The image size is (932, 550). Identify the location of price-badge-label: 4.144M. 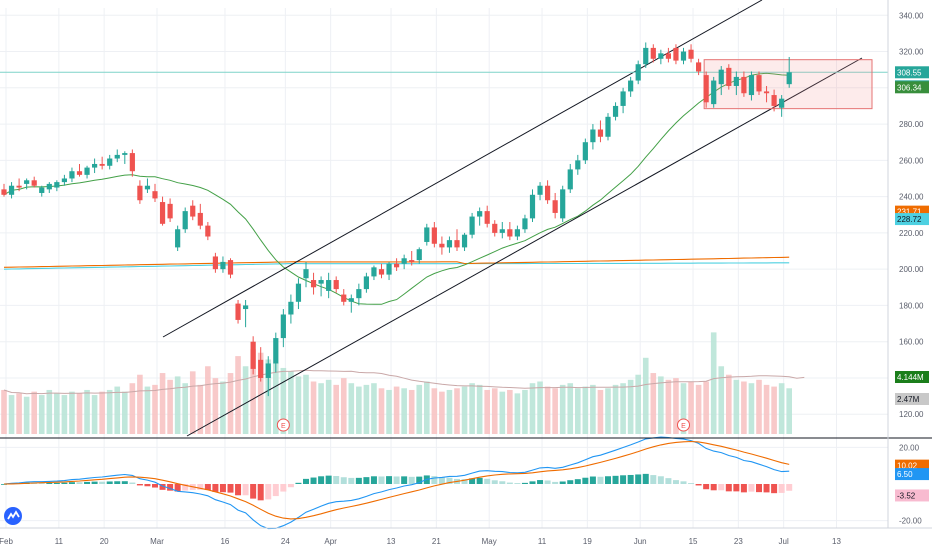
(910, 377).